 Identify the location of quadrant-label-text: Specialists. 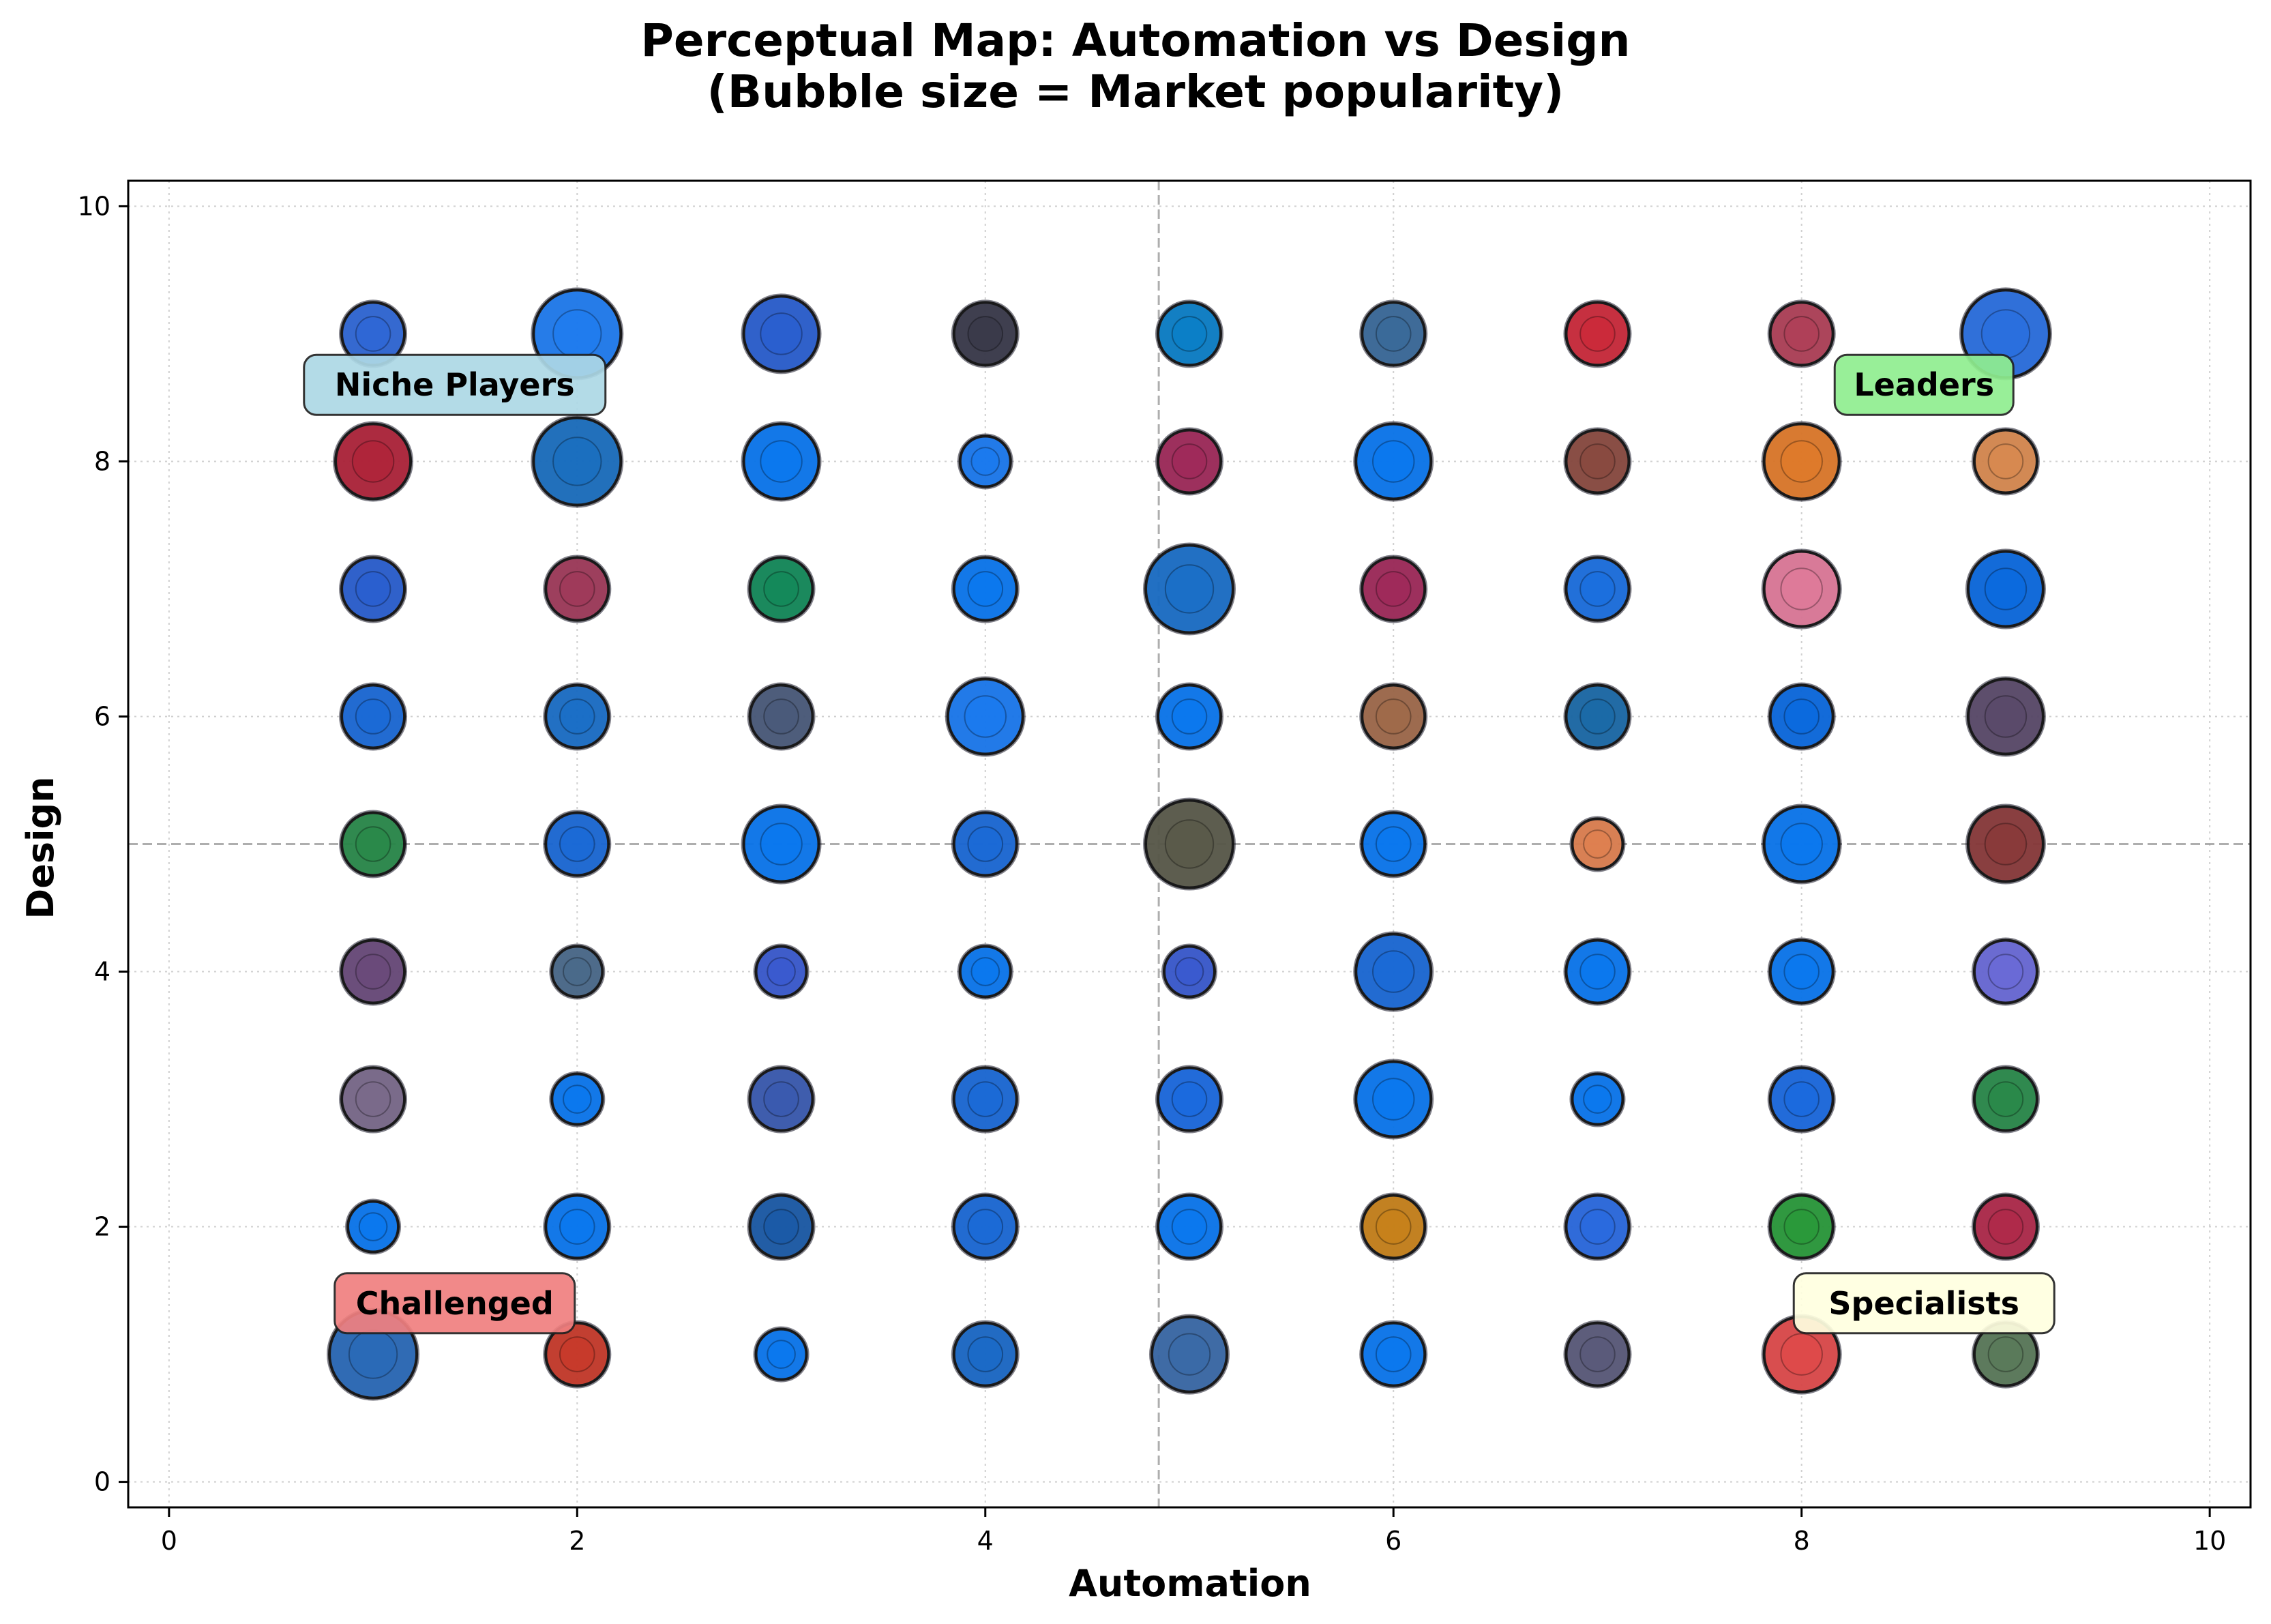
(1923, 1303).